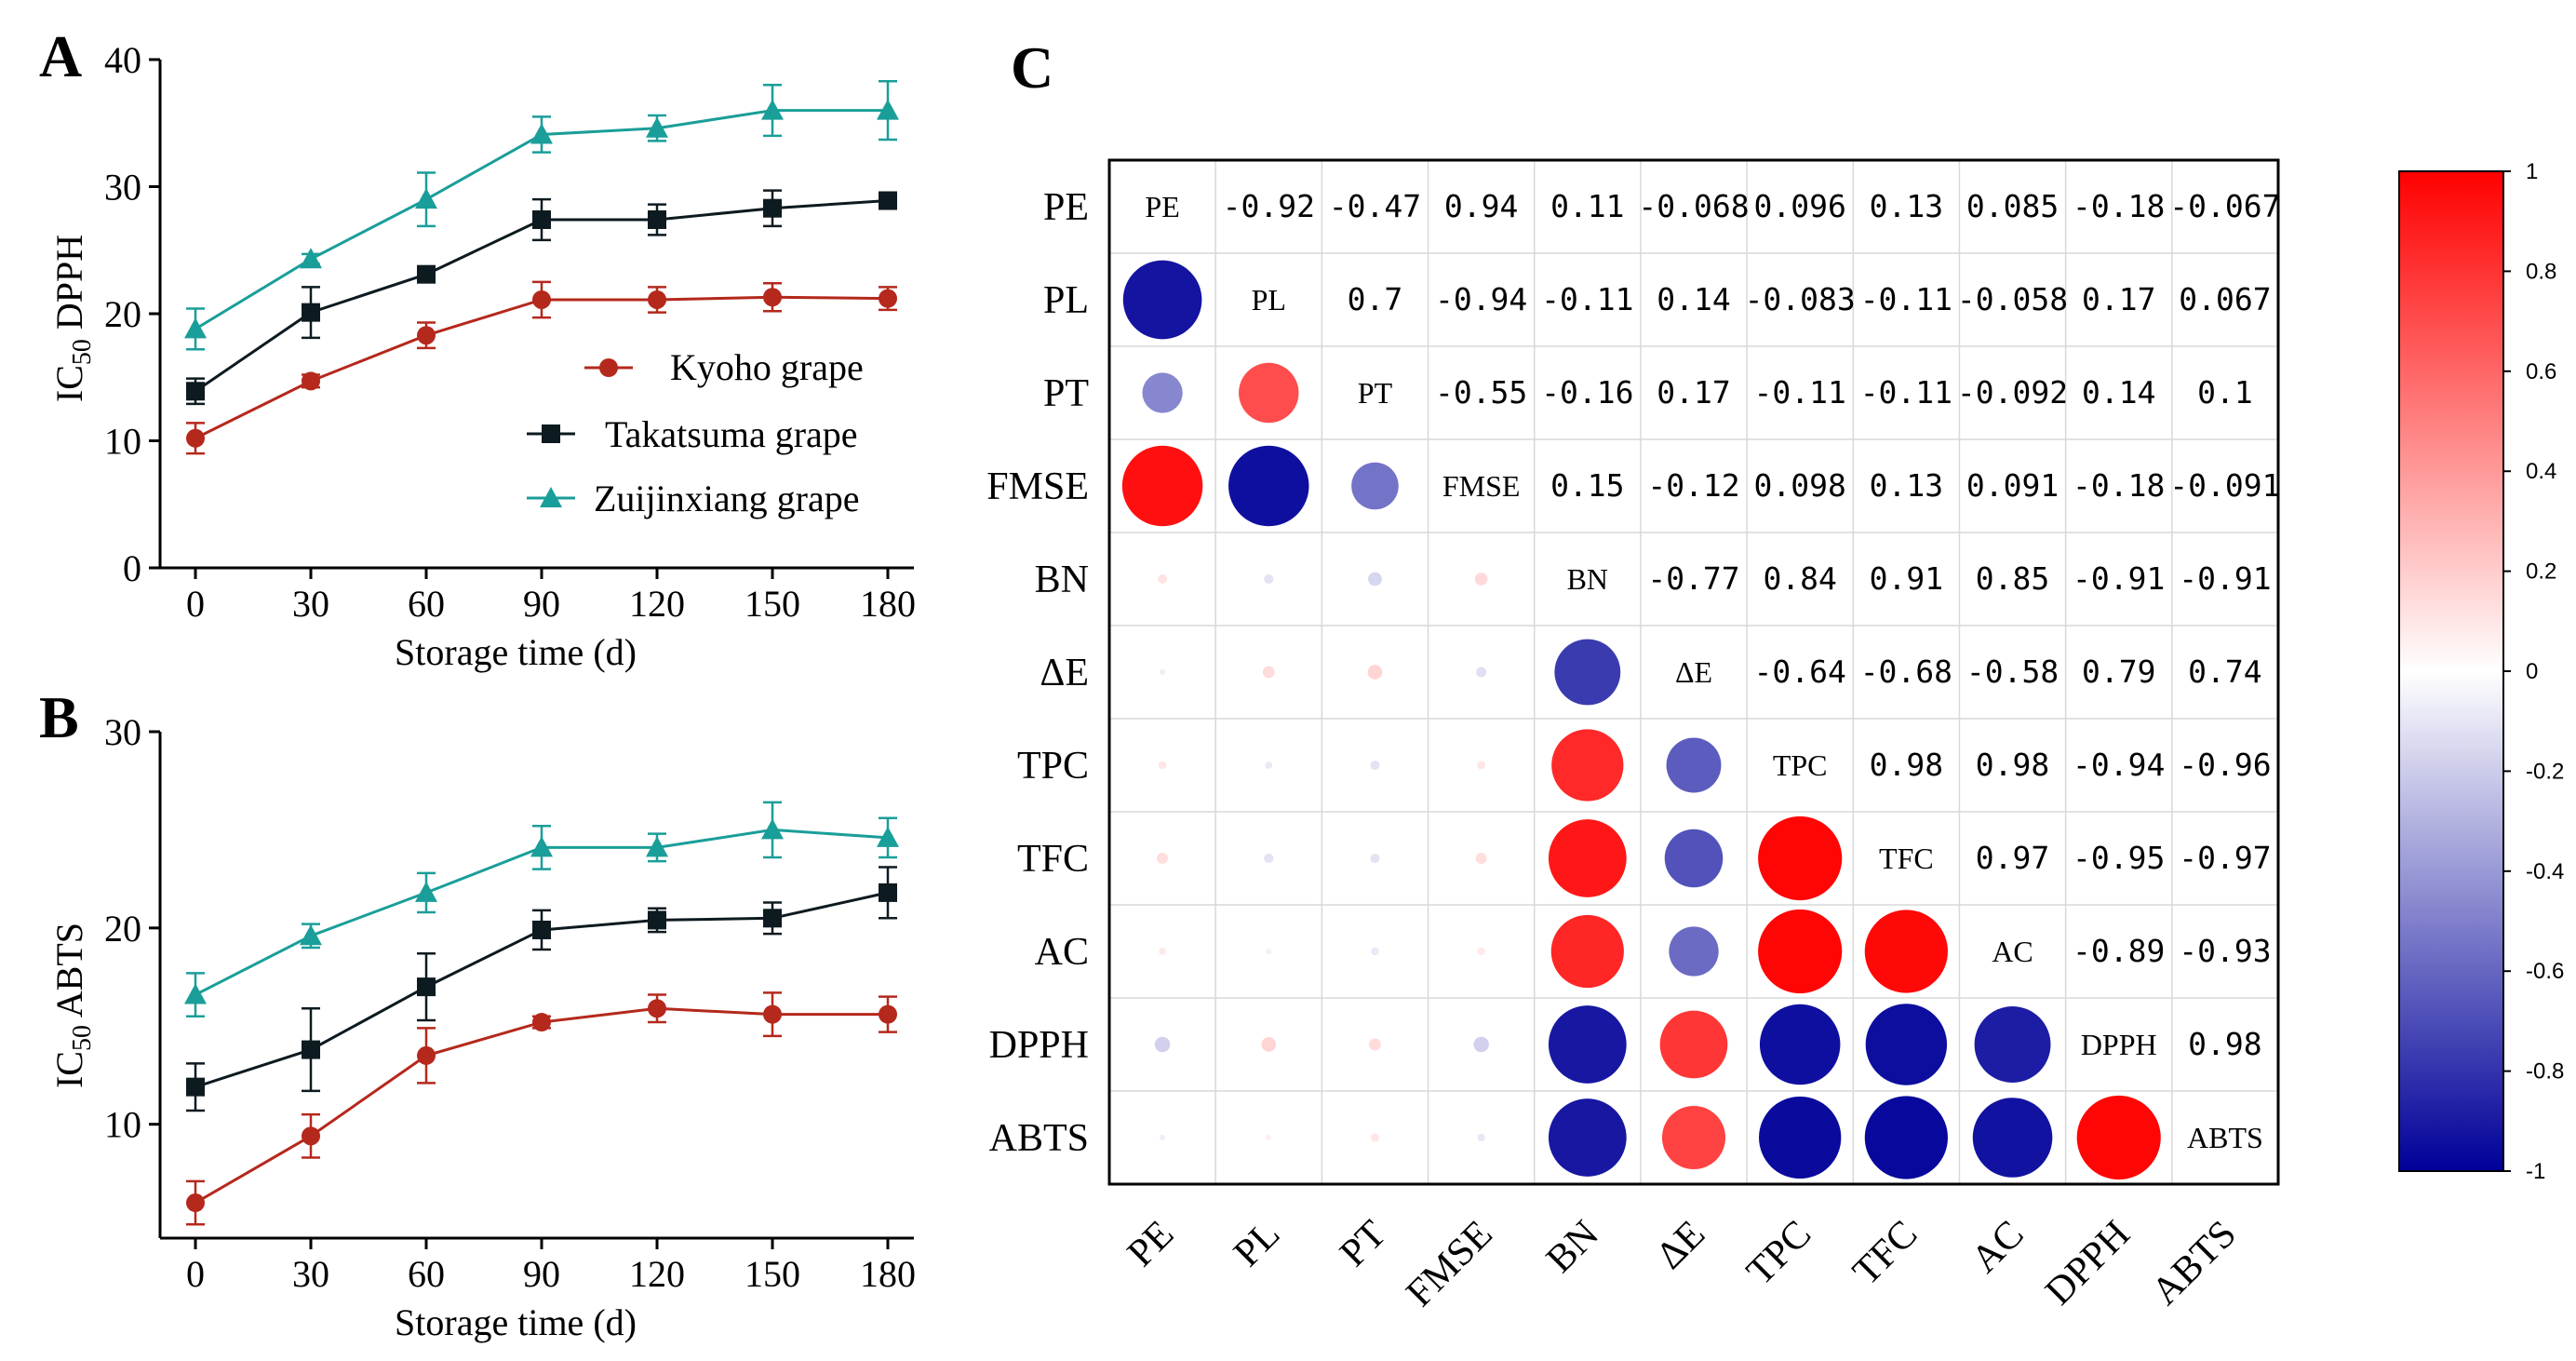 The width and height of the screenshot is (2576, 1361). Describe the element at coordinates (2541, 371) in the screenshot. I see `colorbar-tick-label: 0.6` at that location.